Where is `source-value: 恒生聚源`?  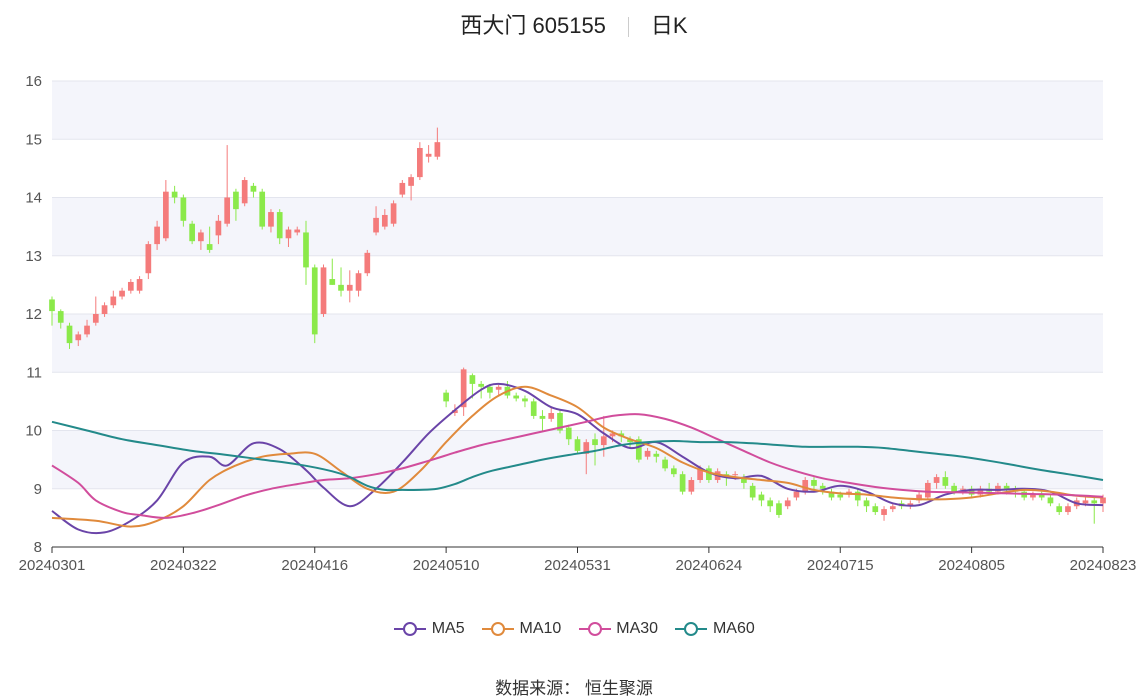
source-value: 恒生聚源 is located at coordinates (618, 688).